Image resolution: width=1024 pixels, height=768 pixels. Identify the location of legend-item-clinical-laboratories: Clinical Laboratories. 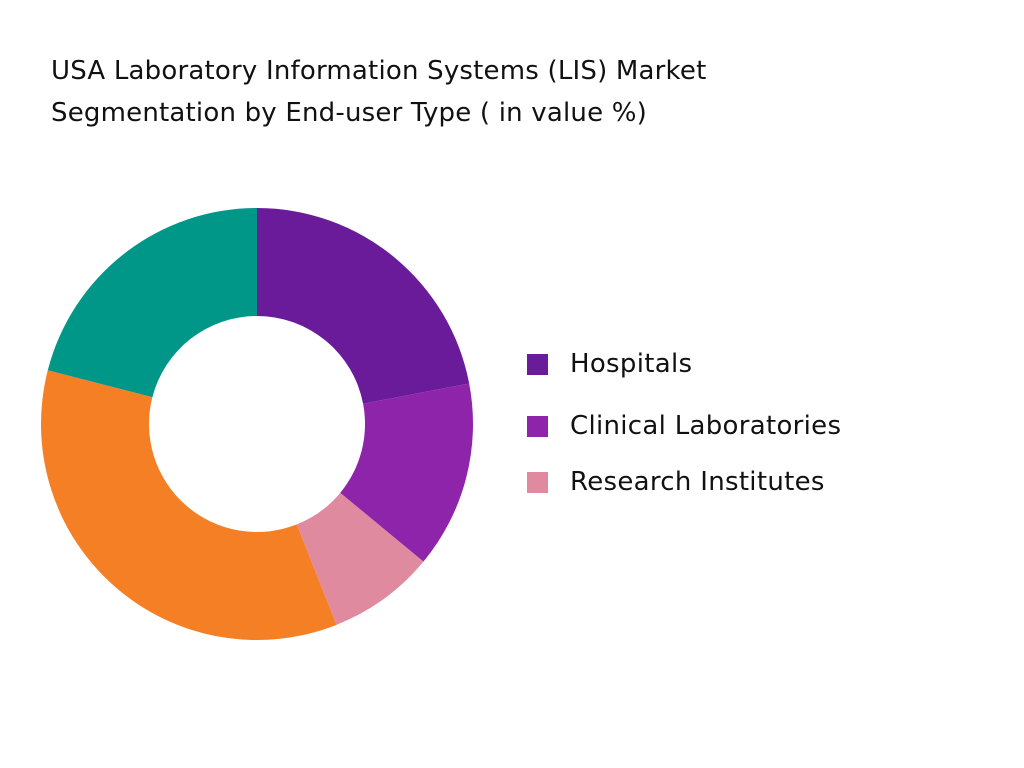
(684, 426).